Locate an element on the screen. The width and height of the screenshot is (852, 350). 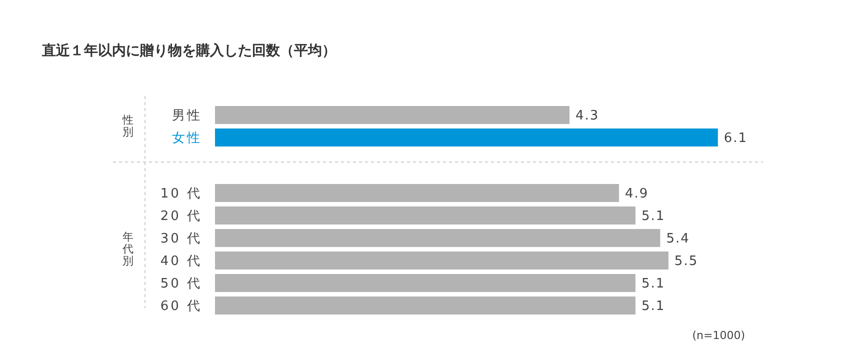
data-label: 4.3 is located at coordinates (588, 116).